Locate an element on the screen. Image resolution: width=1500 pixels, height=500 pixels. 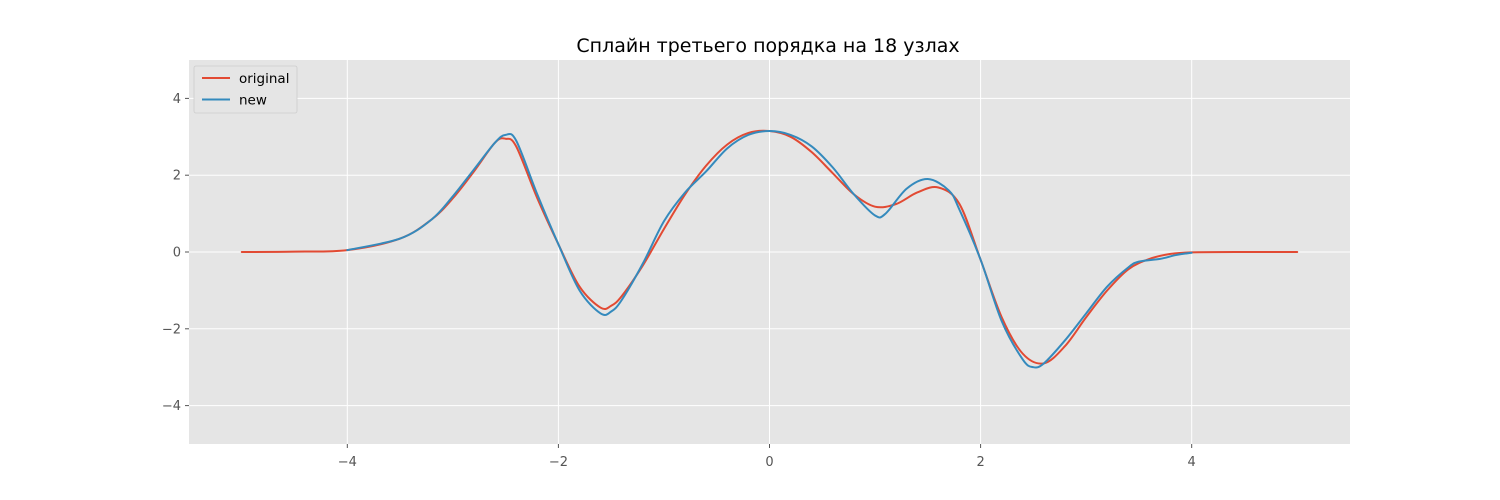
y-tick-label: −4 is located at coordinates (171, 406).